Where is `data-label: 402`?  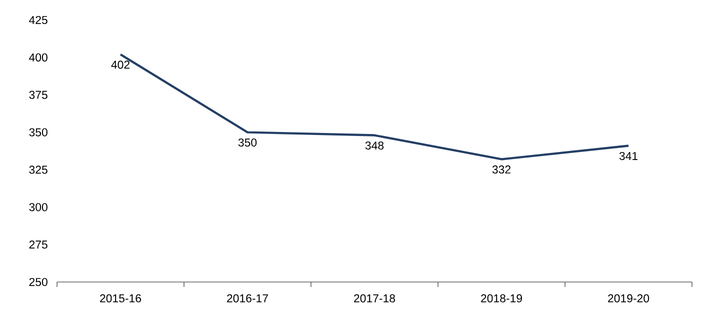 data-label: 402 is located at coordinates (120, 64).